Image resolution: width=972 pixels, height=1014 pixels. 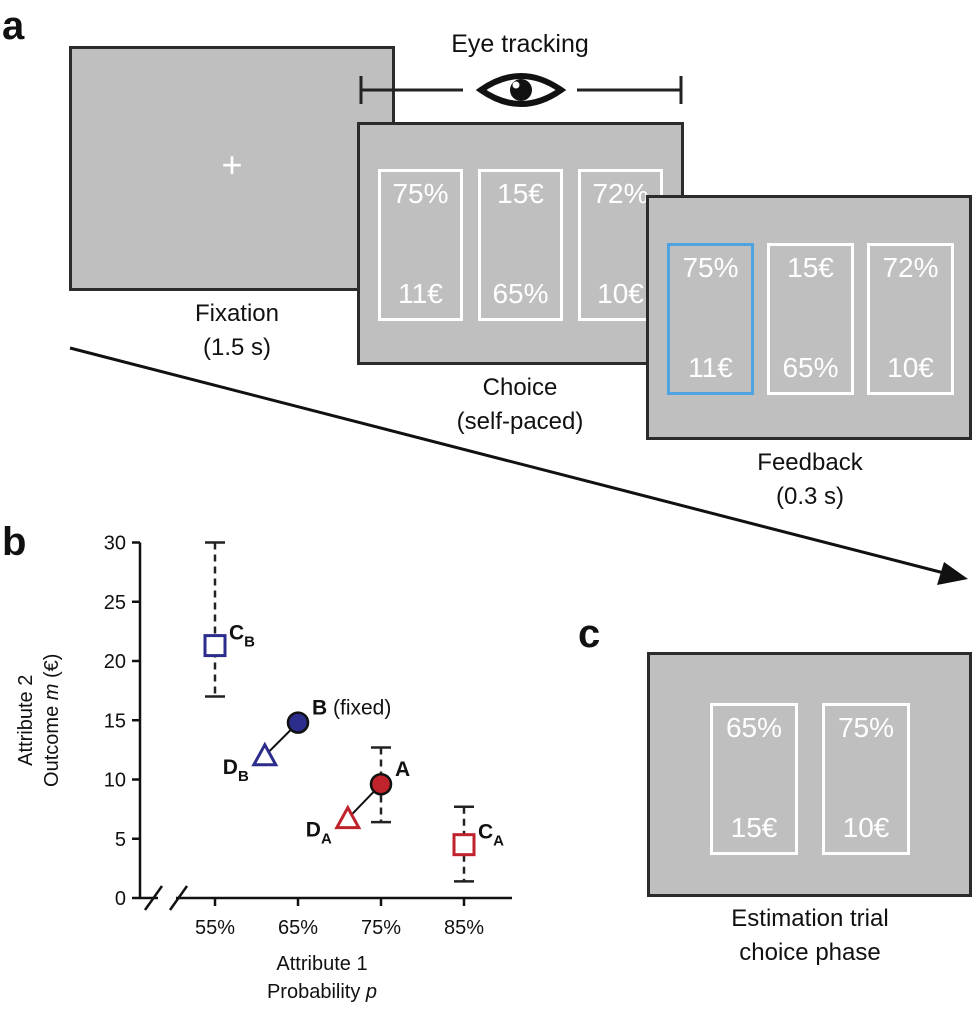 What do you see at coordinates (491, 835) in the screenshot?
I see `point-label-CA: CA` at bounding box center [491, 835].